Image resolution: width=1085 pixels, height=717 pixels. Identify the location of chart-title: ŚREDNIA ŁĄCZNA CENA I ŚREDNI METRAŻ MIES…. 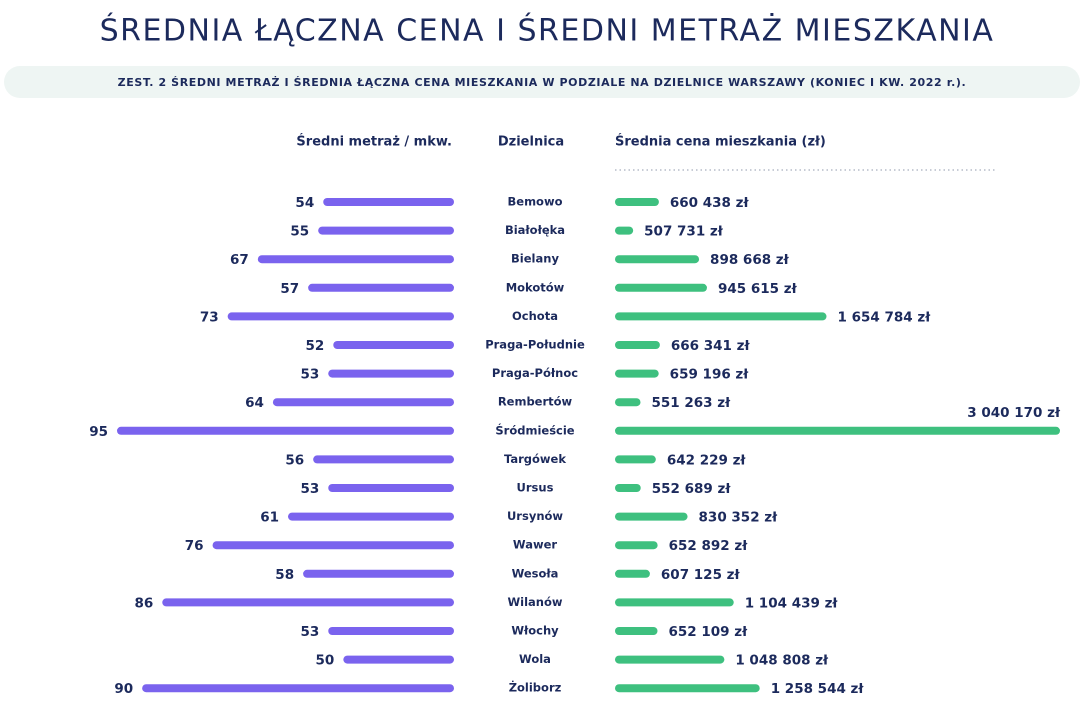
(547, 30).